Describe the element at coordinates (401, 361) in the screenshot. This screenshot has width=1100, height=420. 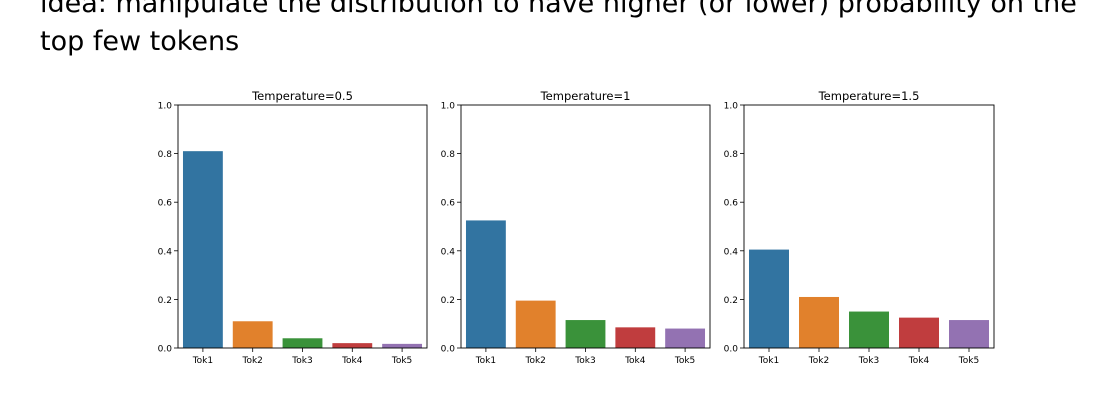
I see `x-tick-label-1: Tok5` at that location.